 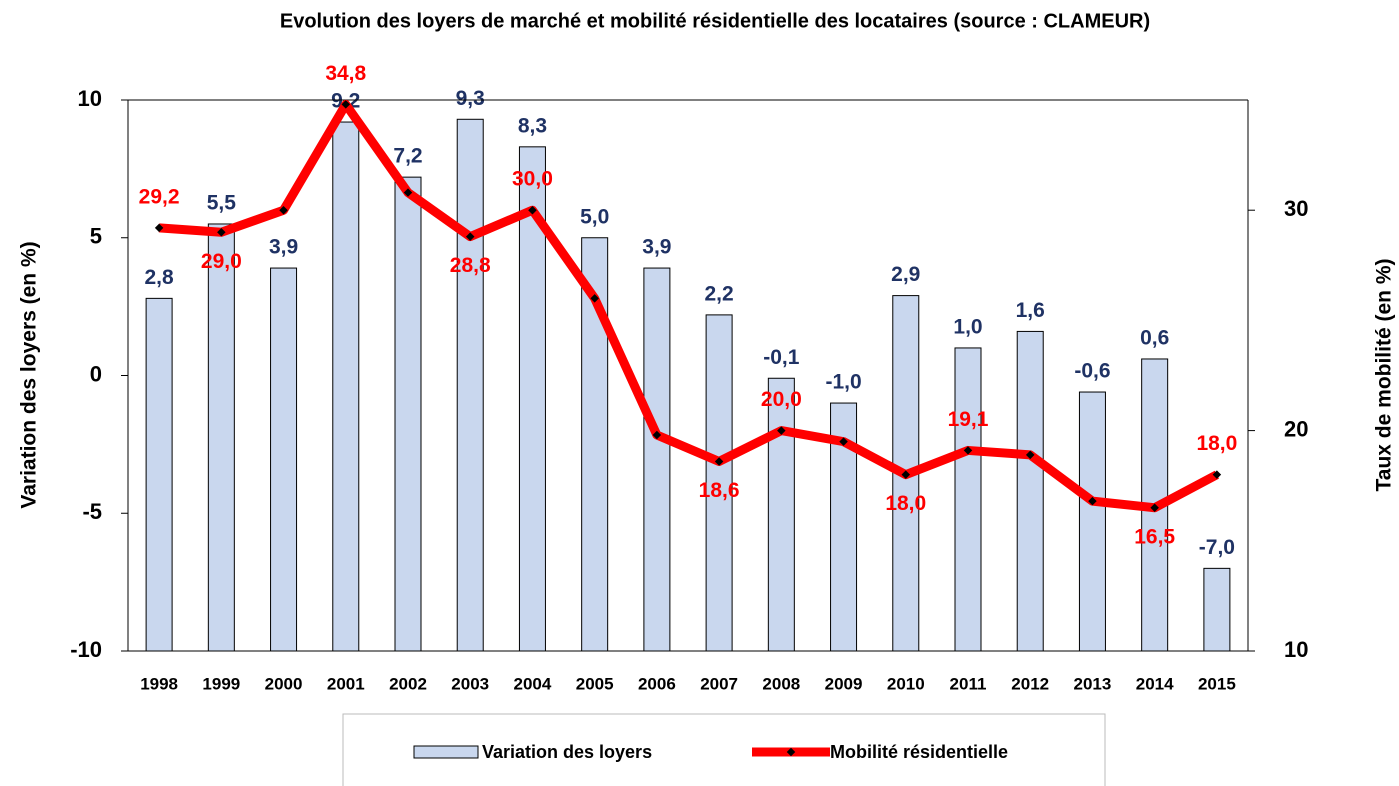 What do you see at coordinates (159, 683) in the screenshot?
I see `x-tick-label: 1998` at bounding box center [159, 683].